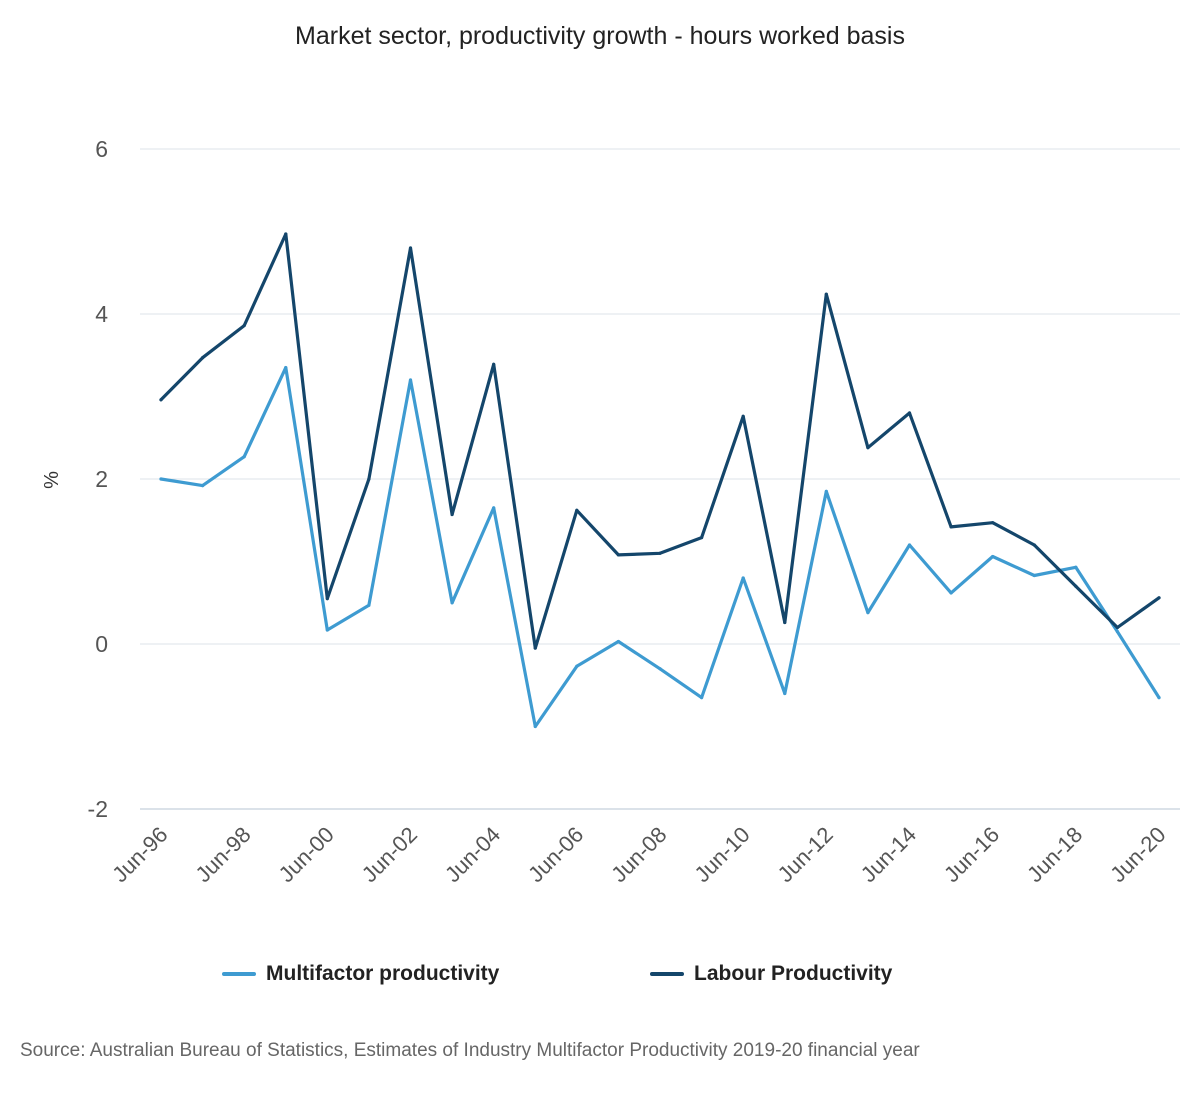  What do you see at coordinates (667, 974) in the screenshot?
I see `legend-swatch-labour` at bounding box center [667, 974].